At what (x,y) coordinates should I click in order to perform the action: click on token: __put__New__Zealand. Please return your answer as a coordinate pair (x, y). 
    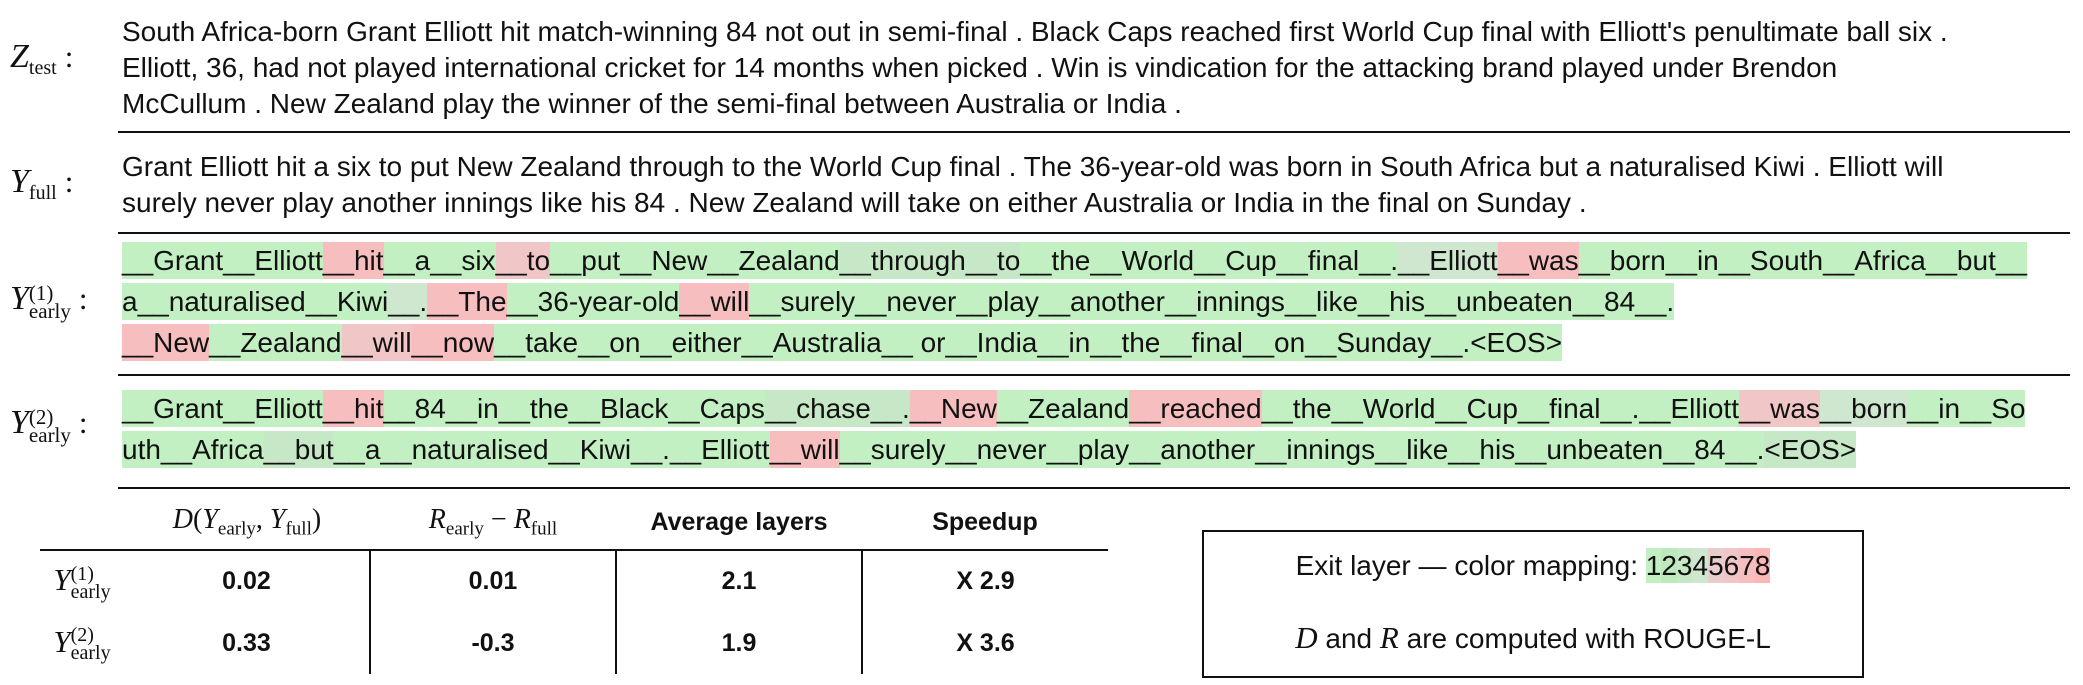
    Looking at the image, I should click on (695, 260).